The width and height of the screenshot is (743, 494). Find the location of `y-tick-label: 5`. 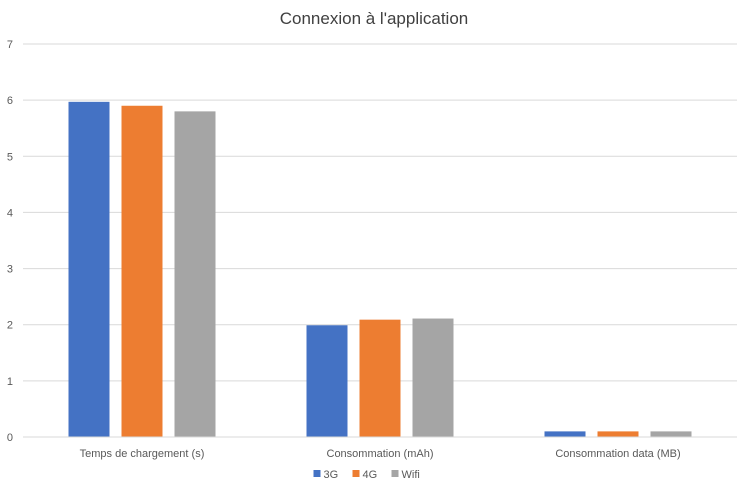

y-tick-label: 5 is located at coordinates (10, 157).